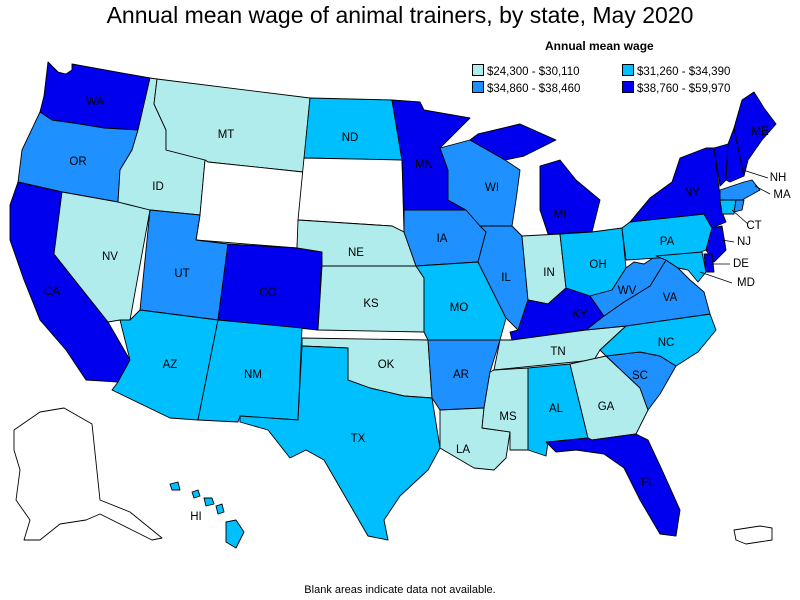 This screenshot has height=600, width=800. I want to click on label-fl: FL, so click(648, 483).